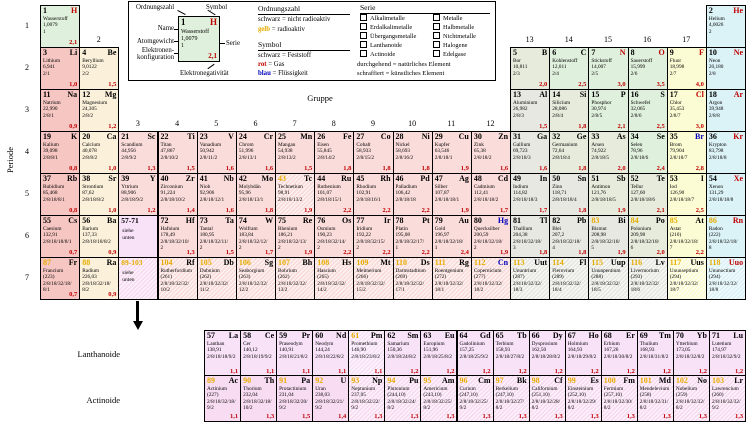 The height and width of the screenshot is (422, 750). Describe the element at coordinates (581, 136) in the screenshot. I see `element-symbol: Ge` at that location.